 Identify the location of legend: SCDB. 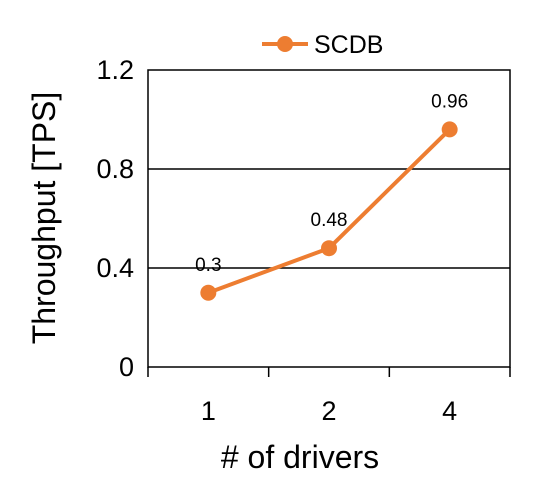
(322, 45).